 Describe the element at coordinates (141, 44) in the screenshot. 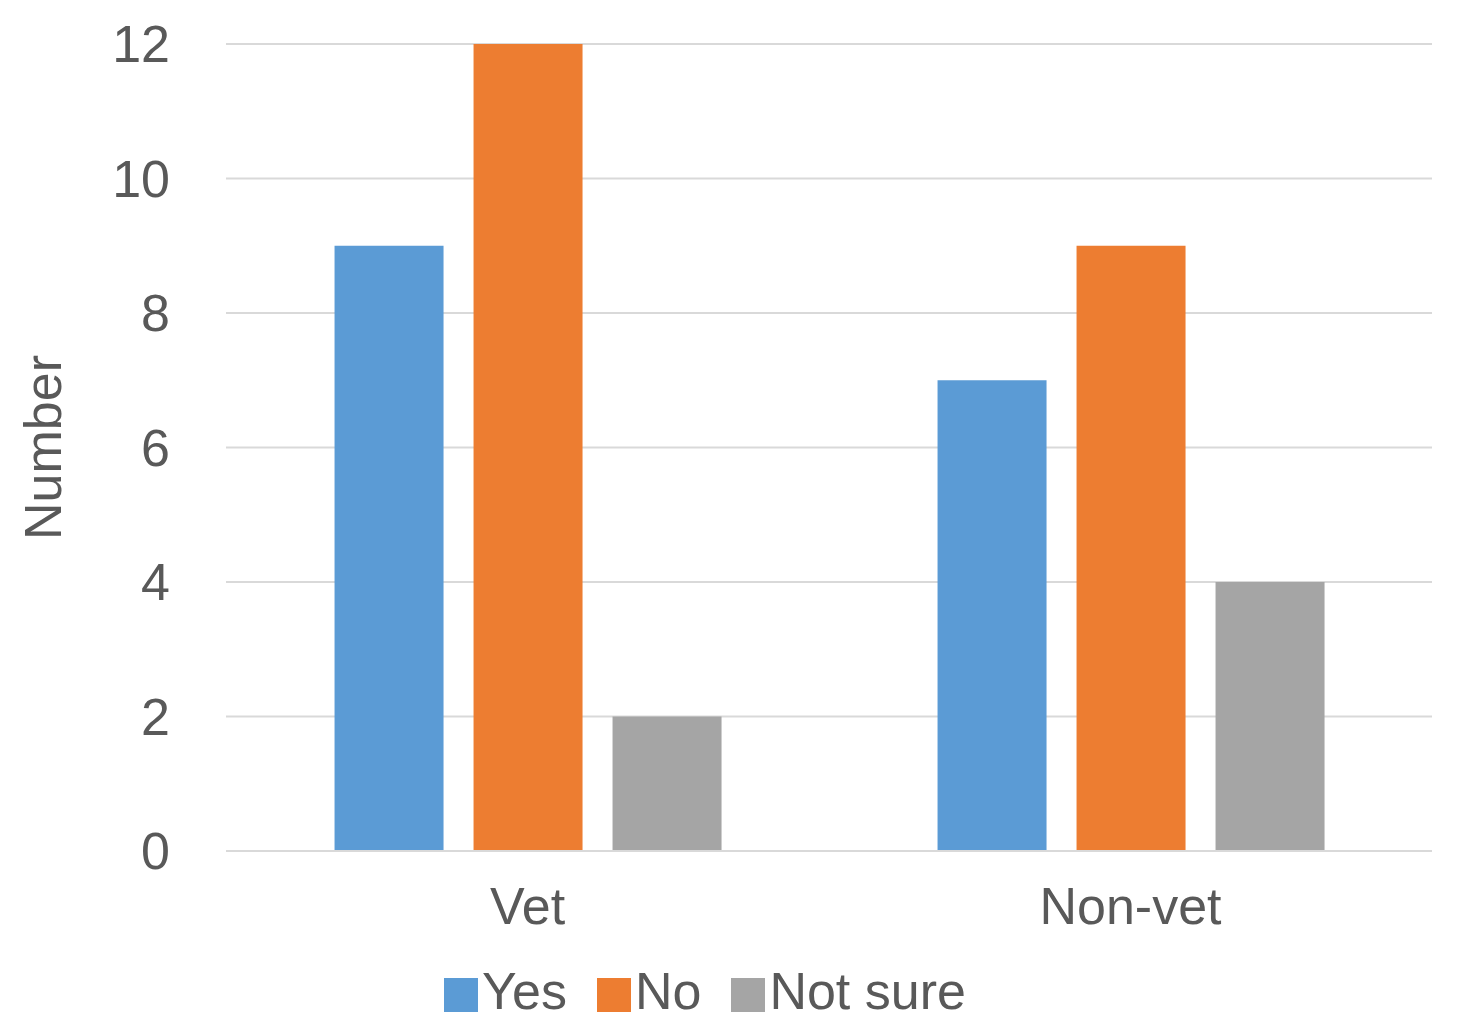

I see `y-tick-label: 12` at that location.